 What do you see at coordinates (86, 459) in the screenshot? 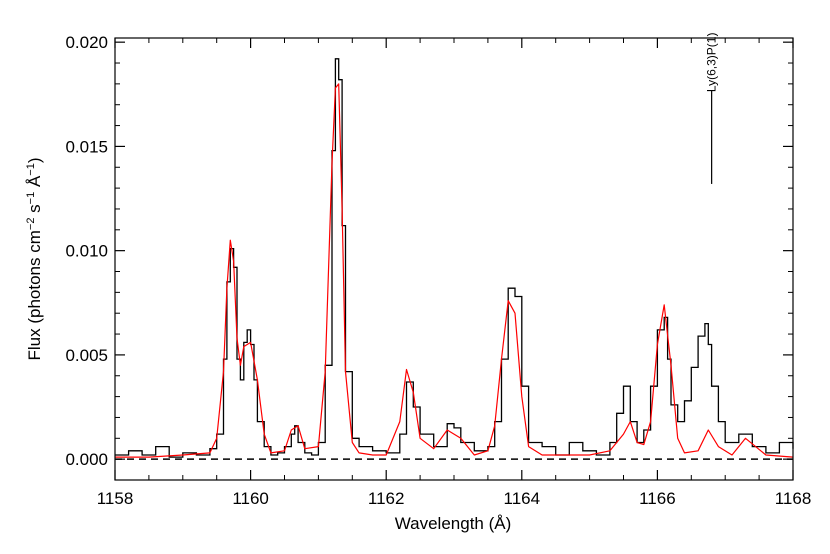
I see `y-tick-label: 0.000` at bounding box center [86, 459].